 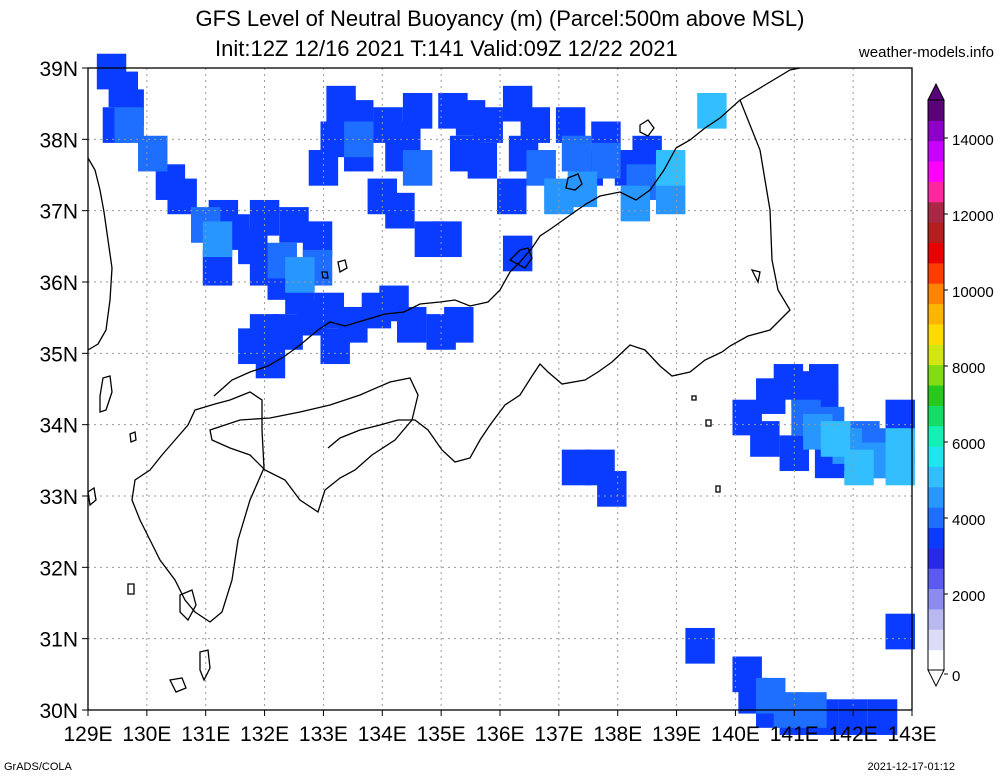 What do you see at coordinates (968, 444) in the screenshot?
I see `colorbar-label: 6000` at bounding box center [968, 444].